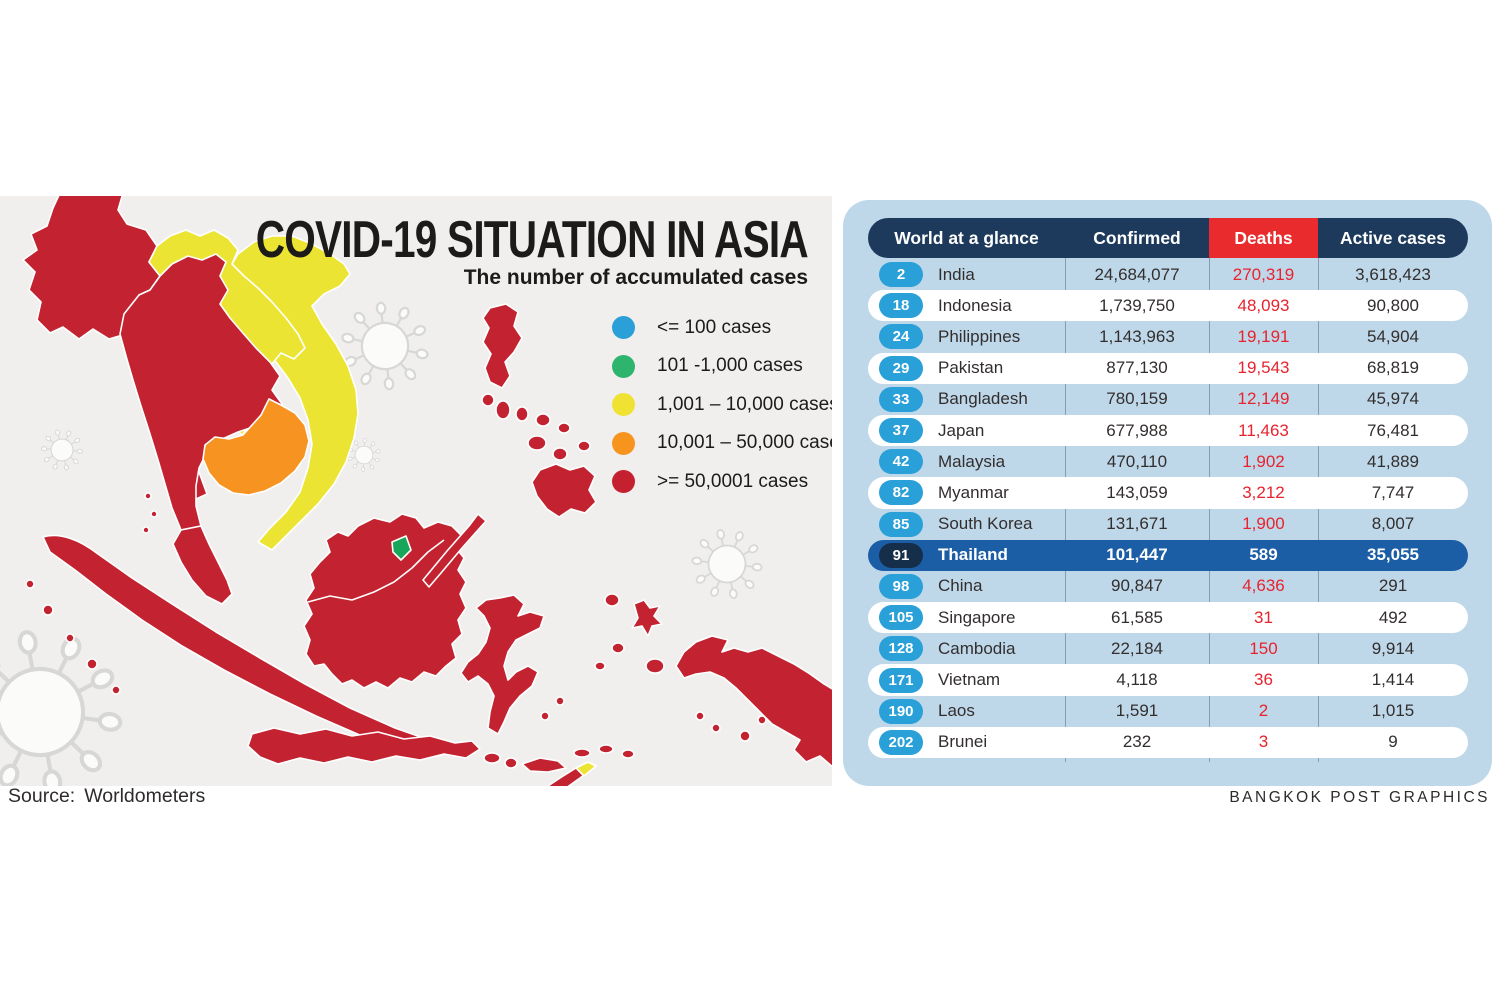 This screenshot has height=1000, width=1500. What do you see at coordinates (901, 493) in the screenshot?
I see `rank-badge: 82` at bounding box center [901, 493].